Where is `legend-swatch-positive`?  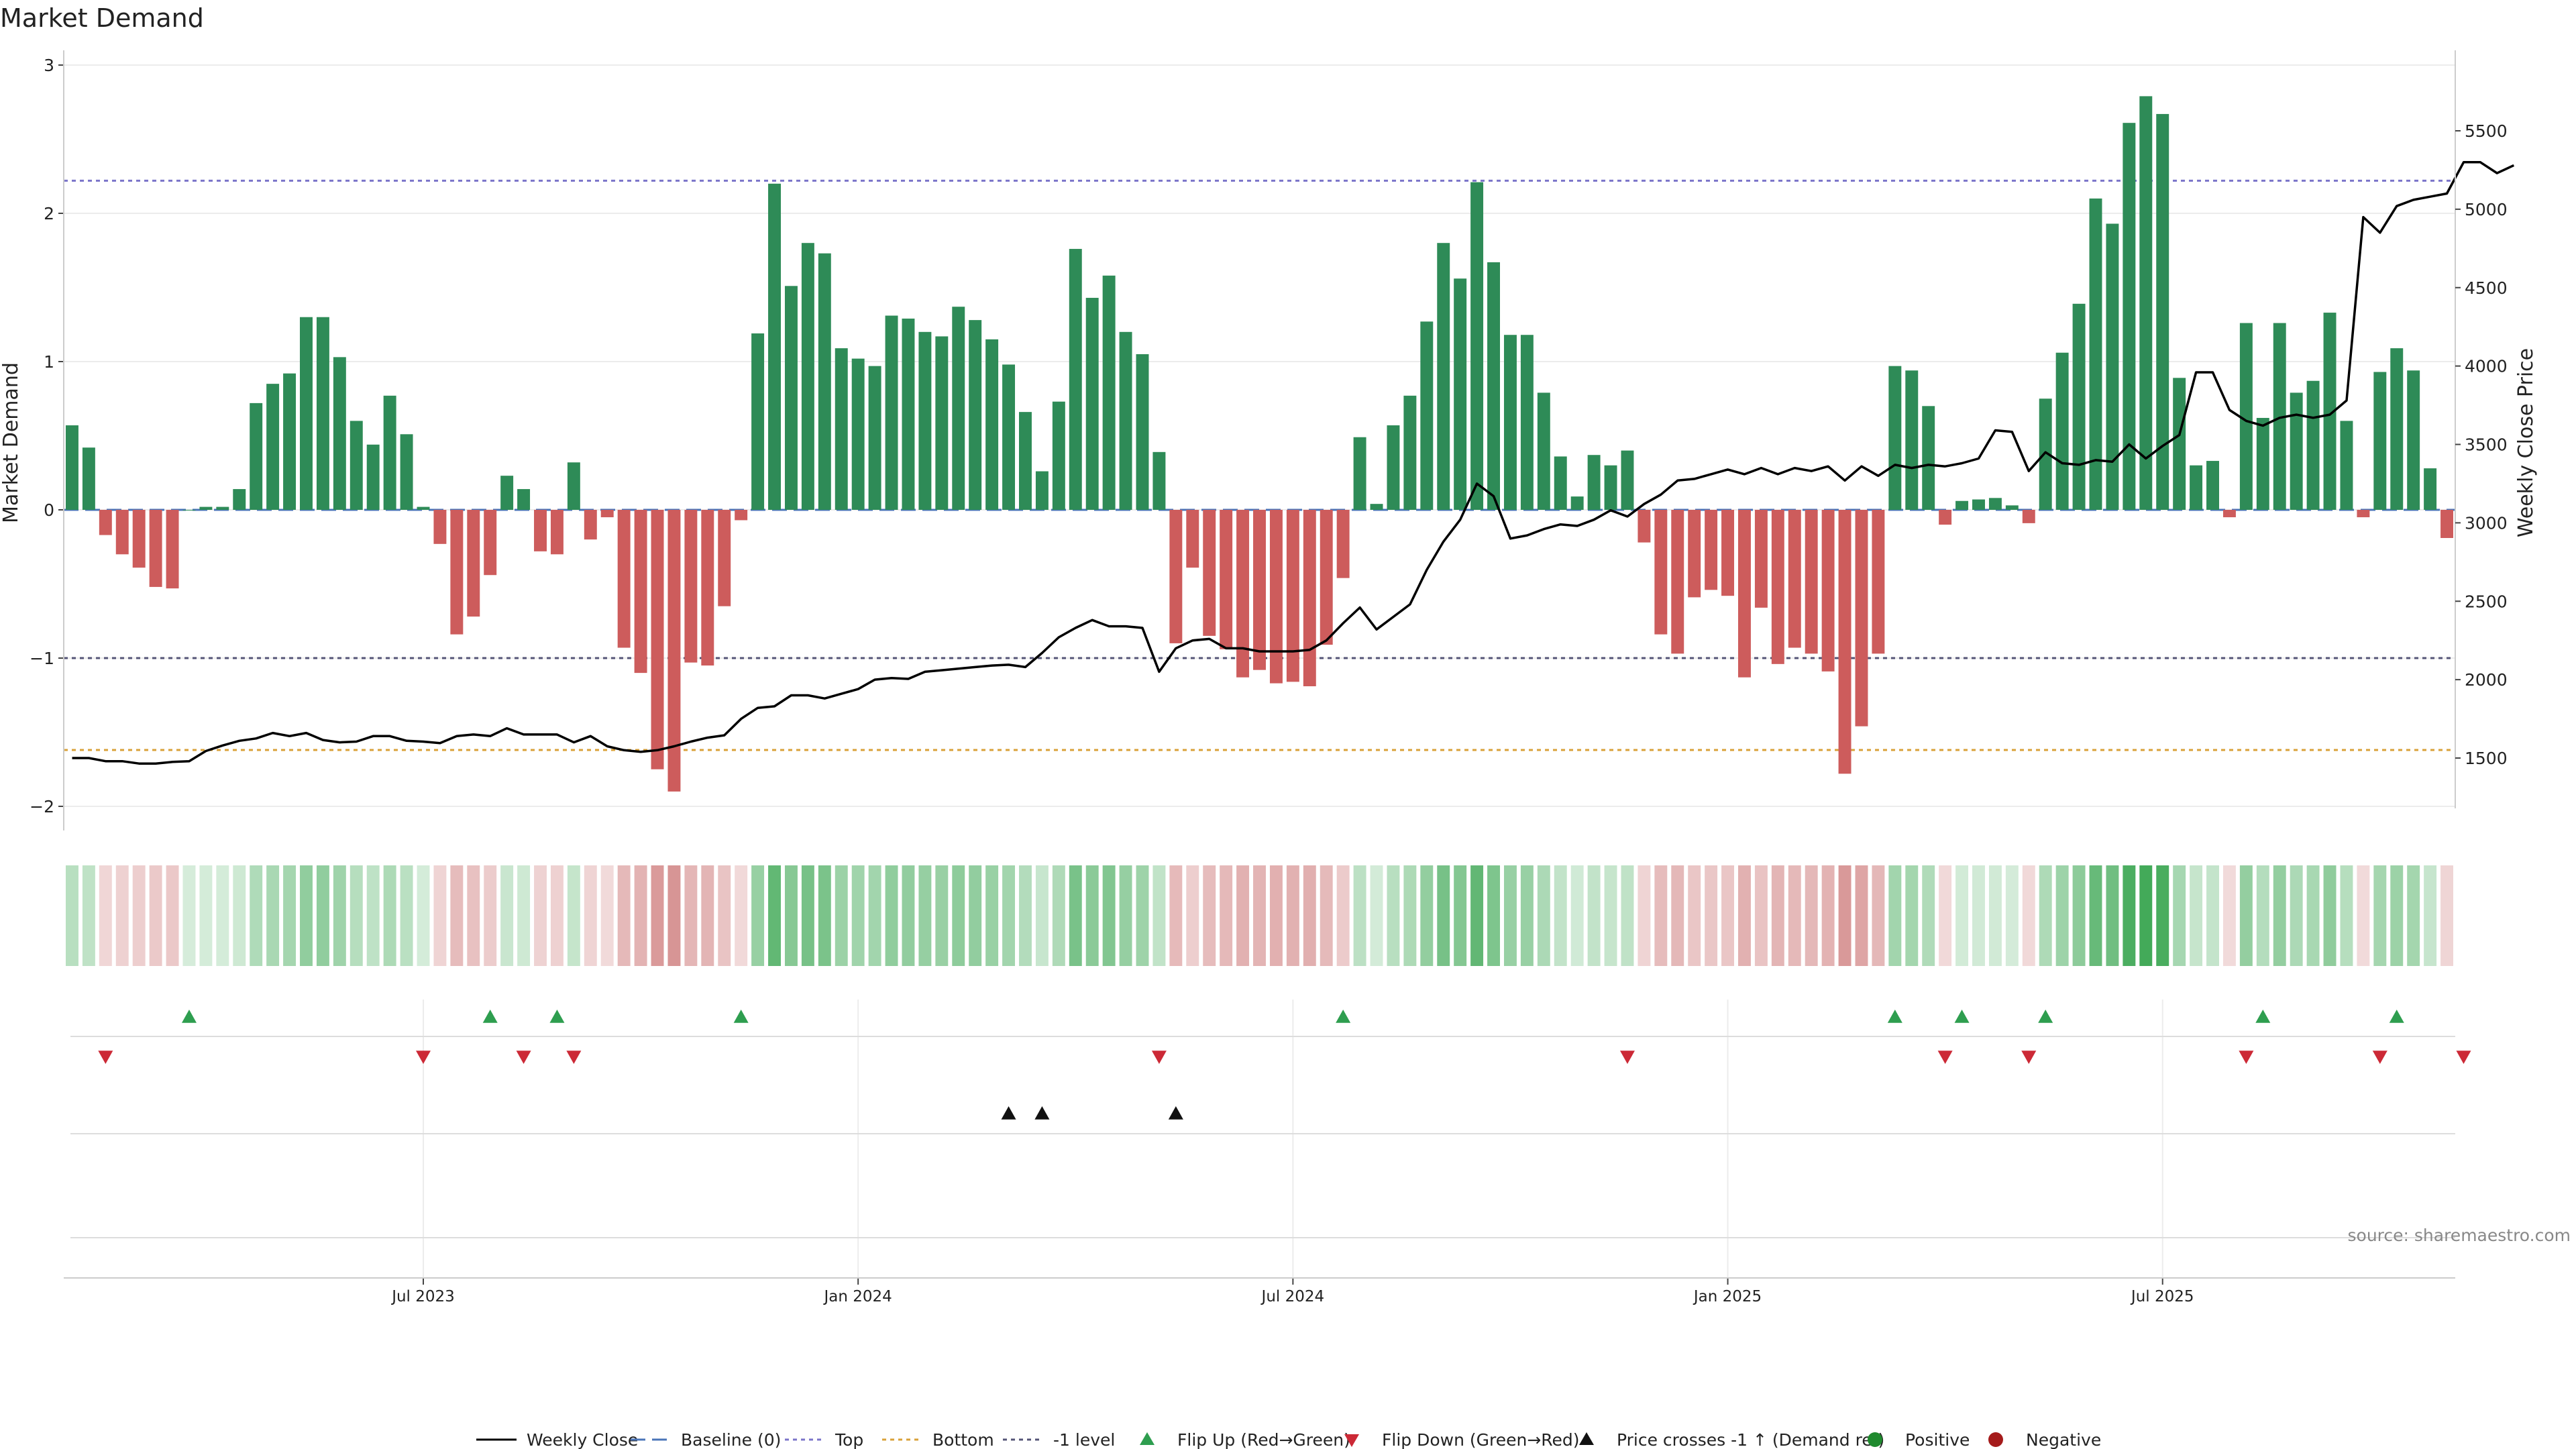 legend-swatch-positive is located at coordinates (1875, 1439).